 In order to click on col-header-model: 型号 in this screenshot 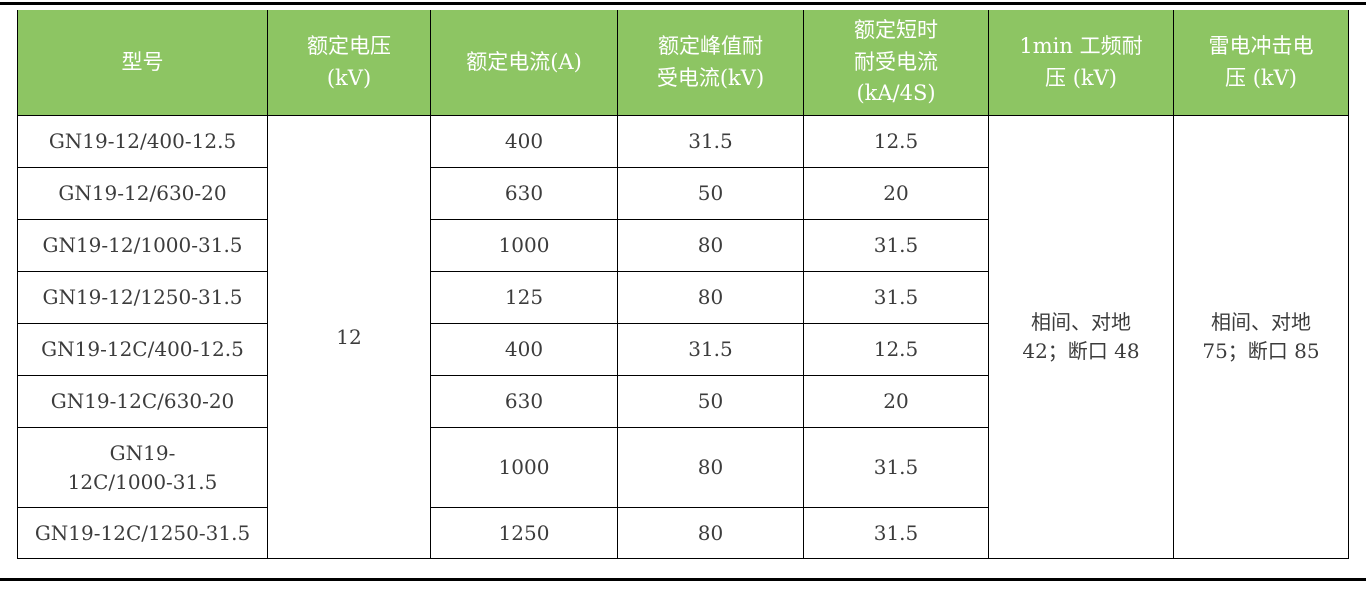, I will do `click(142, 63)`.